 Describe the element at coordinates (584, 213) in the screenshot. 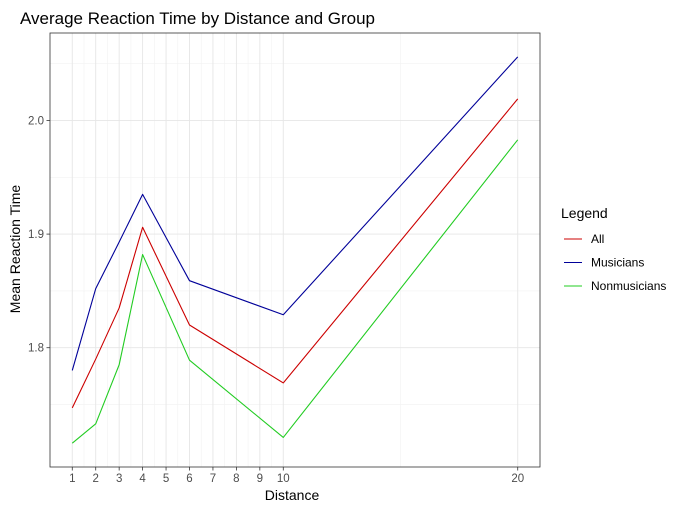

I see `legend-title: Legend` at that location.